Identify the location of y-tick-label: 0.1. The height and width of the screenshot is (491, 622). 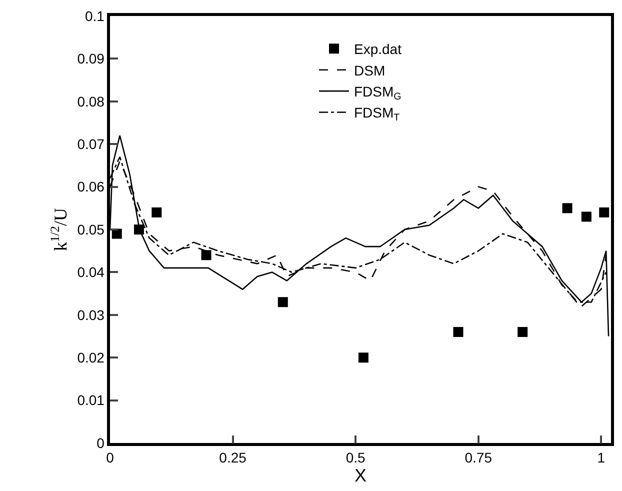
(94, 16).